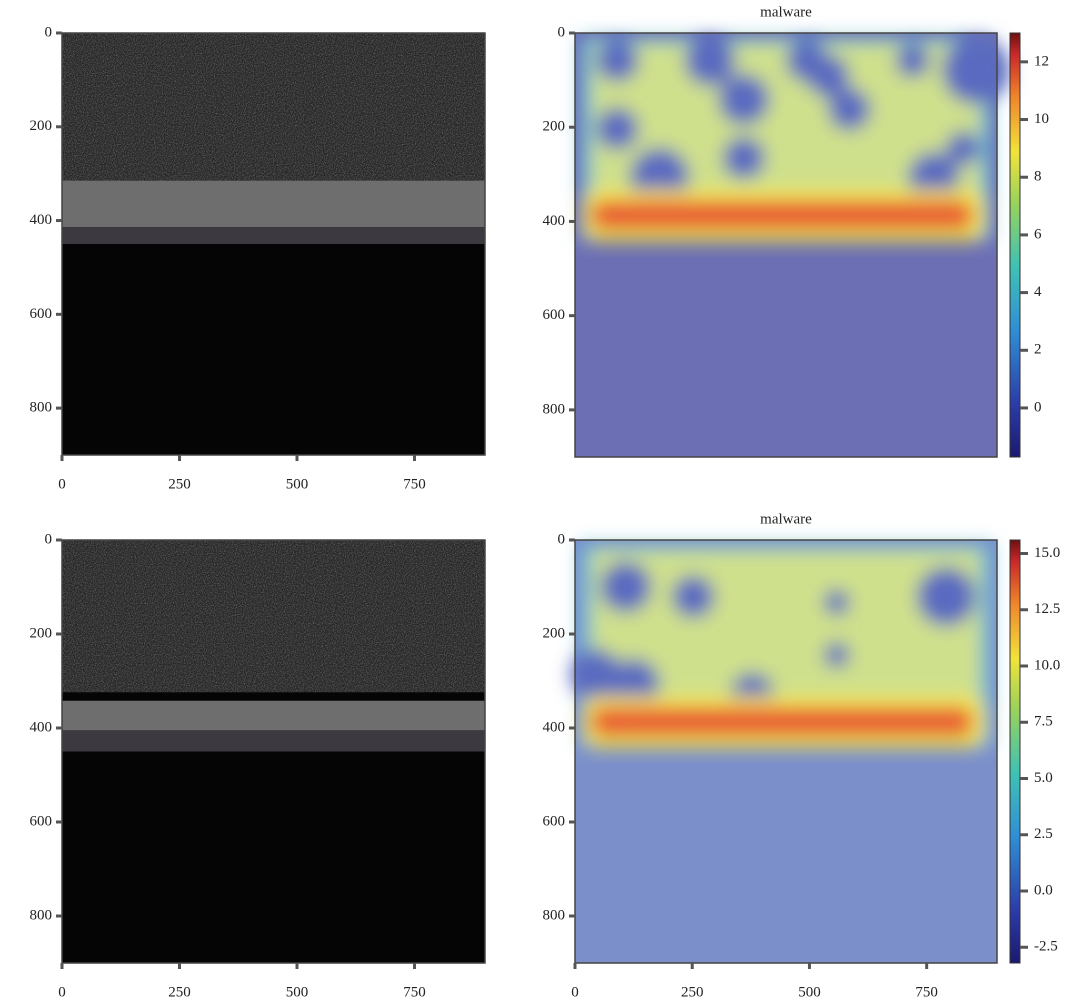 Image resolution: width=1083 pixels, height=1007 pixels. What do you see at coordinates (1038, 177) in the screenshot?
I see `colorbar-tick-label: 8` at bounding box center [1038, 177].